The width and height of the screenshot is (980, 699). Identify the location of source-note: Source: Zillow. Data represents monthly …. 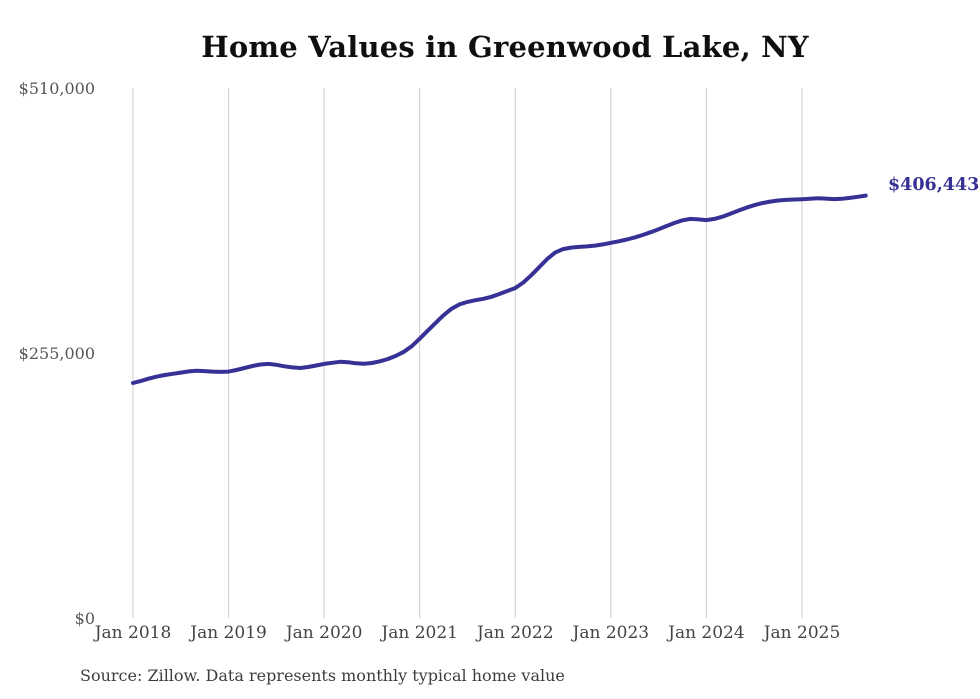
(322, 675).